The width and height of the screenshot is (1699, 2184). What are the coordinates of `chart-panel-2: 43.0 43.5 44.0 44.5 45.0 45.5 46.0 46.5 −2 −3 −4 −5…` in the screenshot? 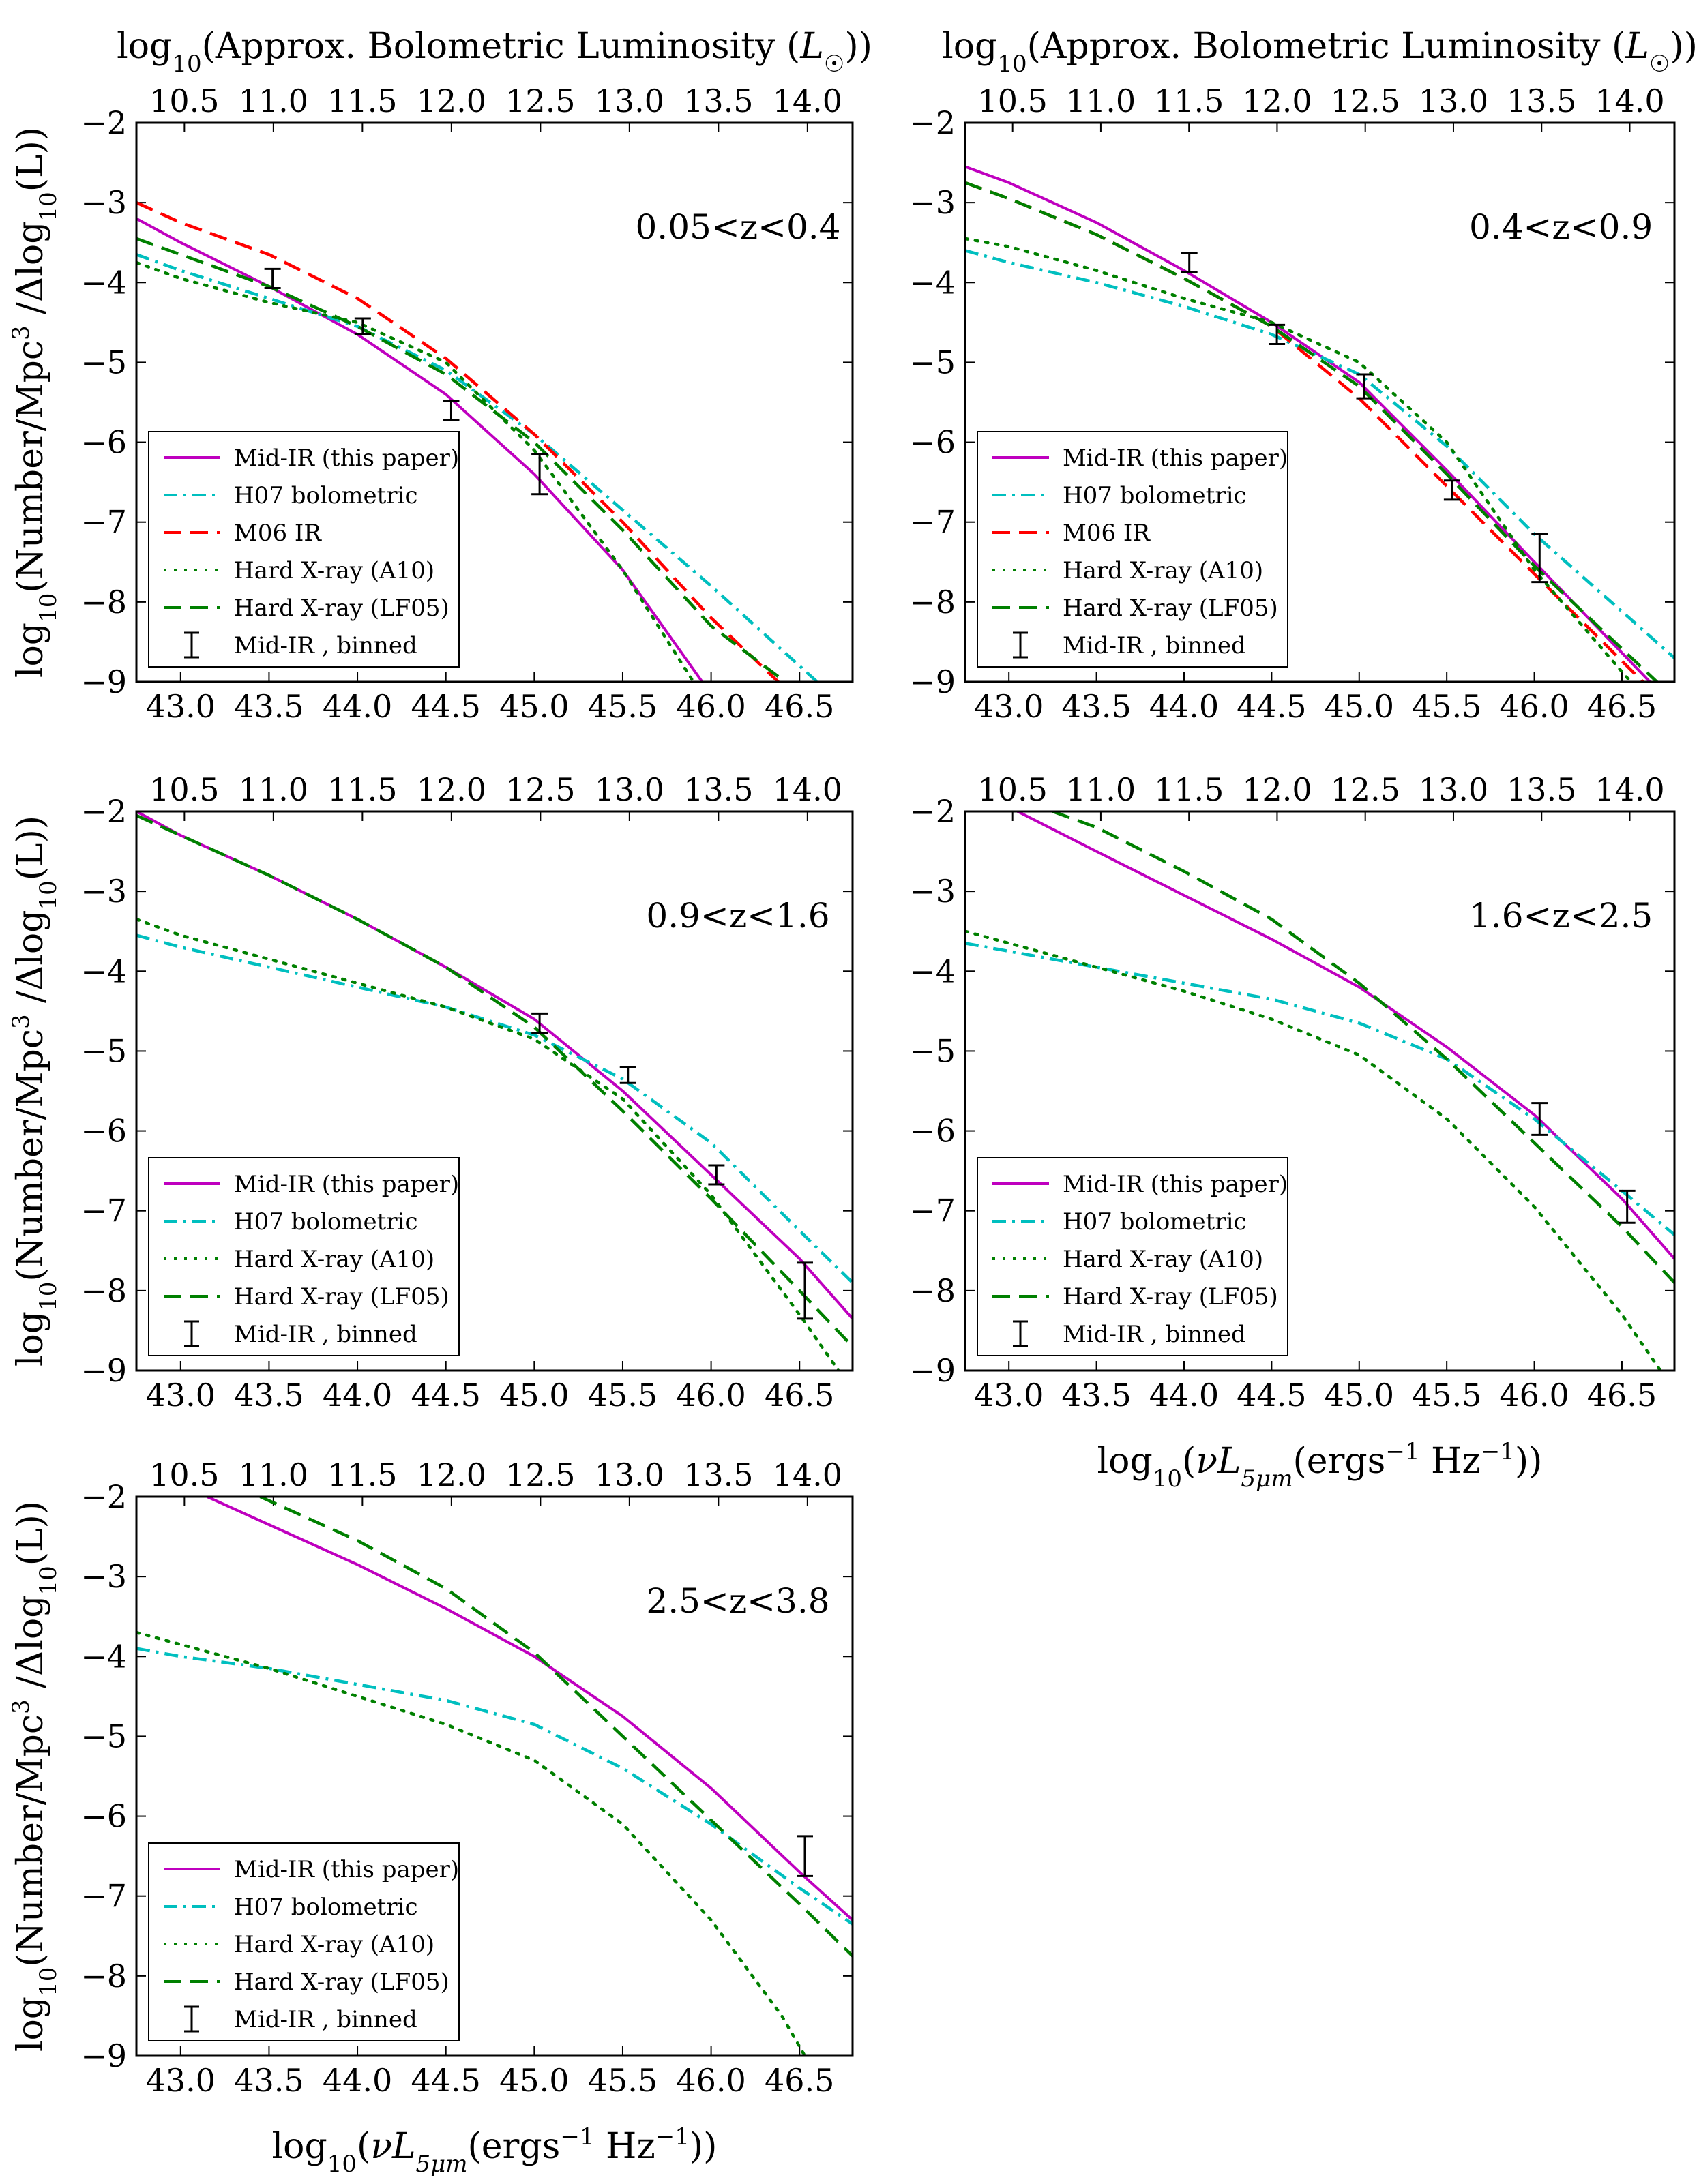 It's located at (1303, 375).